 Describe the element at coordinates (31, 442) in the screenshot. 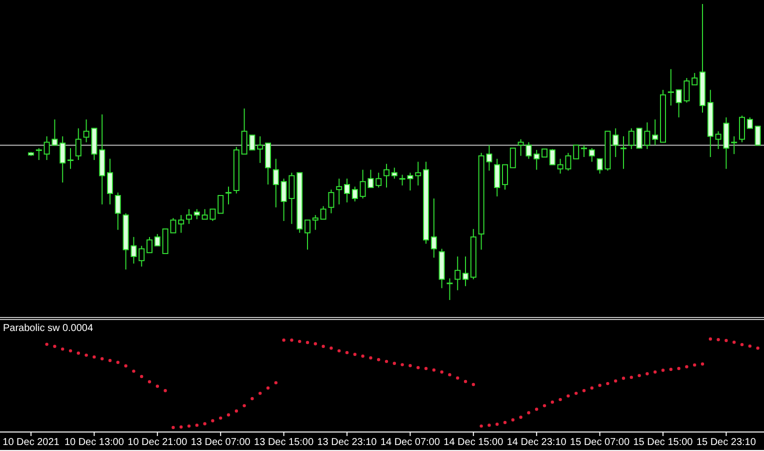

I see `x-tick-label: 10 Dec 2021` at that location.